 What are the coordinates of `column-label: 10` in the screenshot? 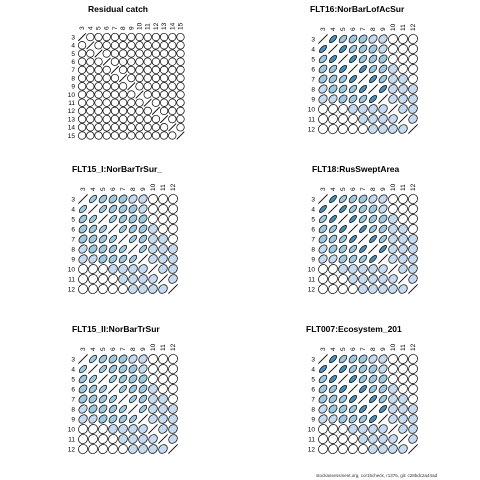 It's located at (140, 26).